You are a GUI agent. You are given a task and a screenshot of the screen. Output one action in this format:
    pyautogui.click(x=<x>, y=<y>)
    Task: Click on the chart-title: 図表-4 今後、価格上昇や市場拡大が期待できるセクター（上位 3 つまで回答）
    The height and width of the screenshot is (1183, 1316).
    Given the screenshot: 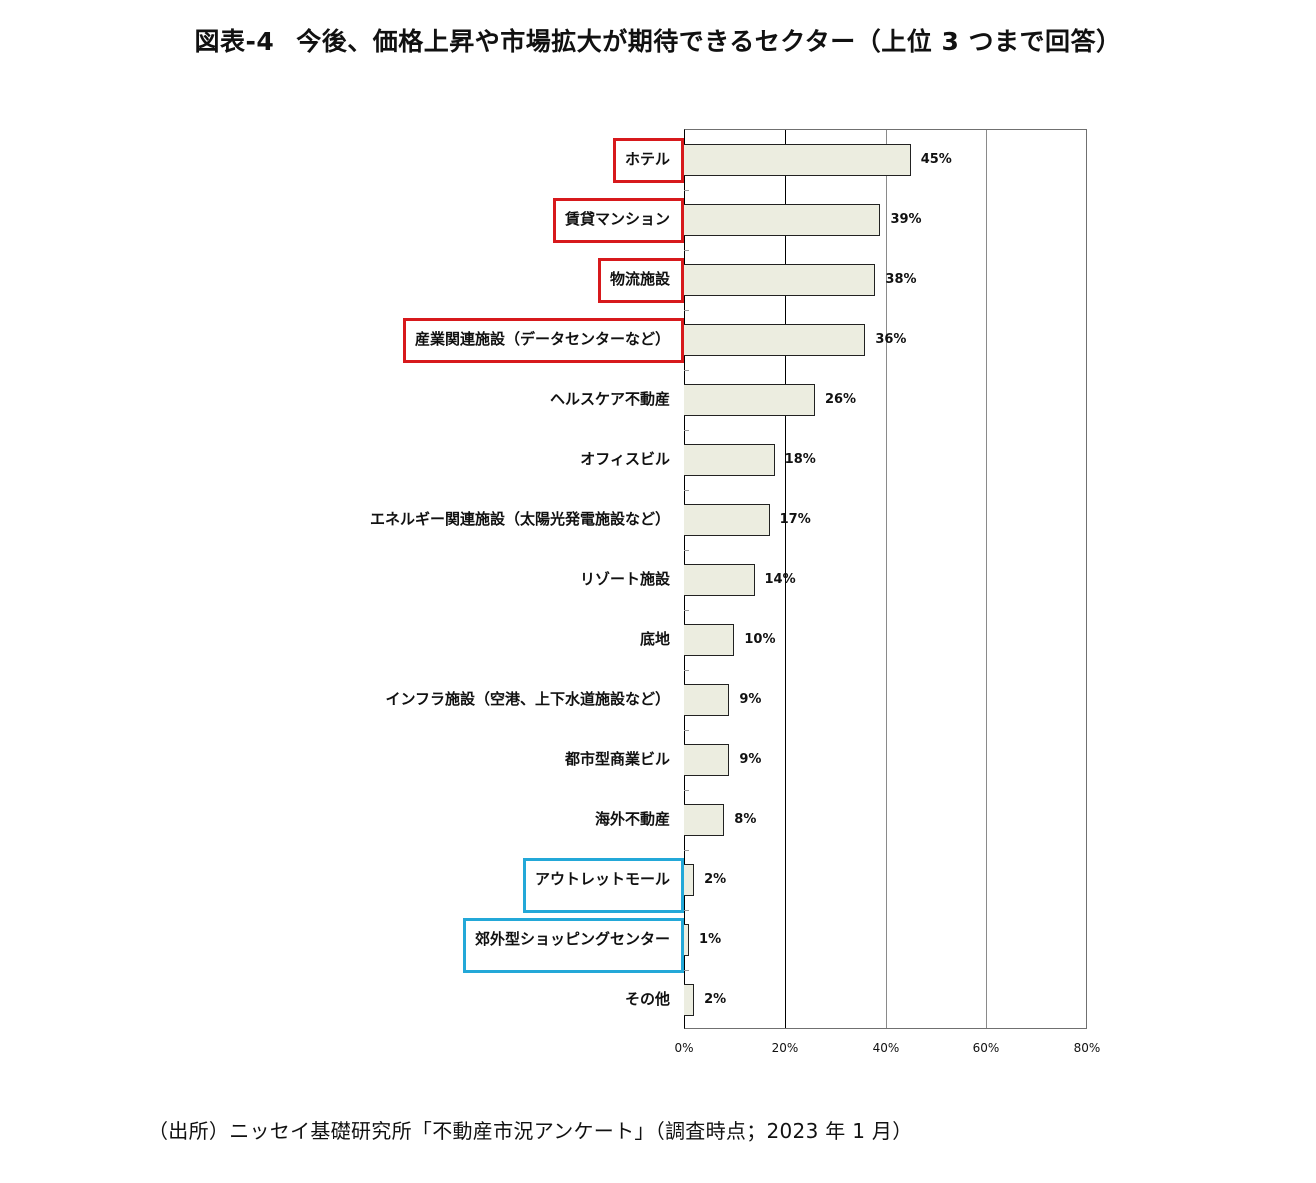 What is the action you would take?
    pyautogui.click(x=658, y=40)
    